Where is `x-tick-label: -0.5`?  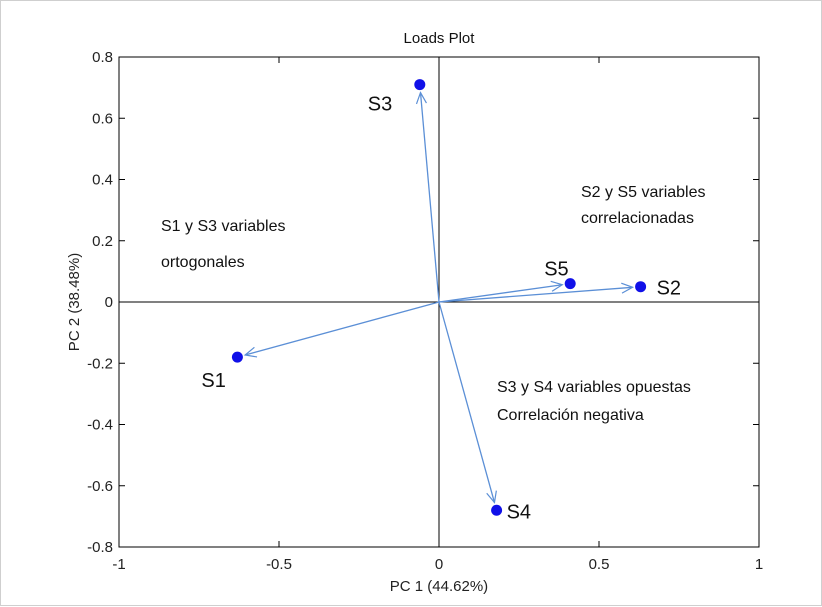 x-tick-label: -0.5 is located at coordinates (279, 564).